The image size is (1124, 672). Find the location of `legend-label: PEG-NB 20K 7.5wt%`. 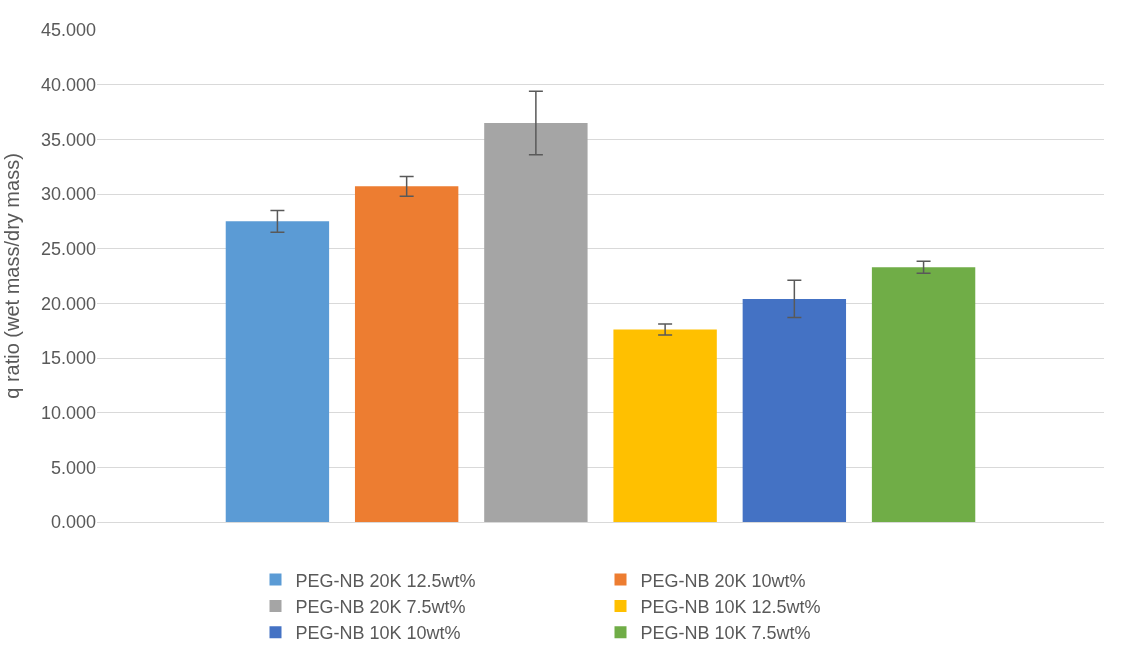

legend-label: PEG-NB 20K 7.5wt% is located at coordinates (380, 606).